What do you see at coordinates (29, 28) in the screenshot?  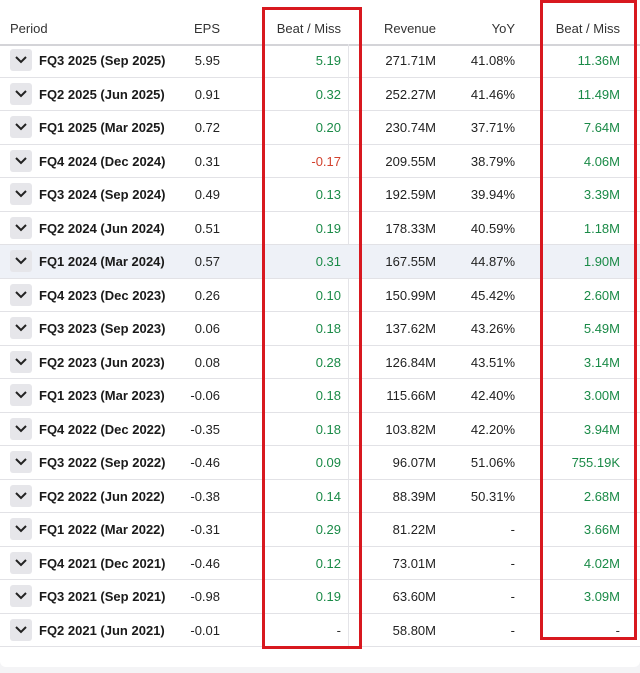 I see `header-period: Period` at bounding box center [29, 28].